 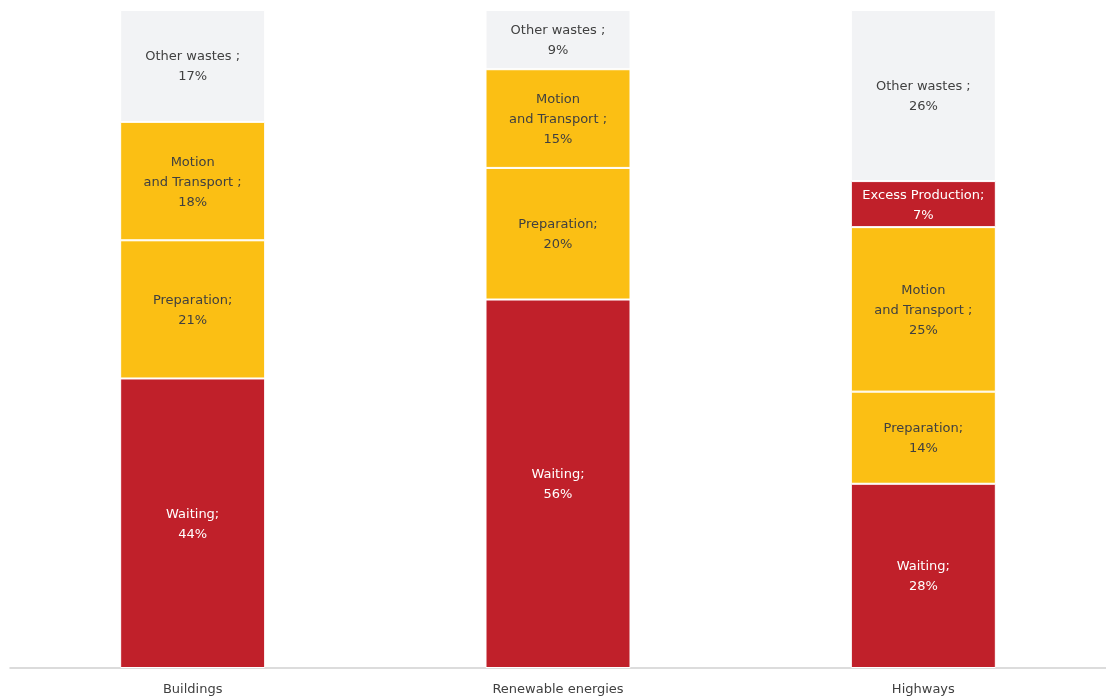 I want to click on x-tick-label: Renewable energies, so click(x=558, y=688).